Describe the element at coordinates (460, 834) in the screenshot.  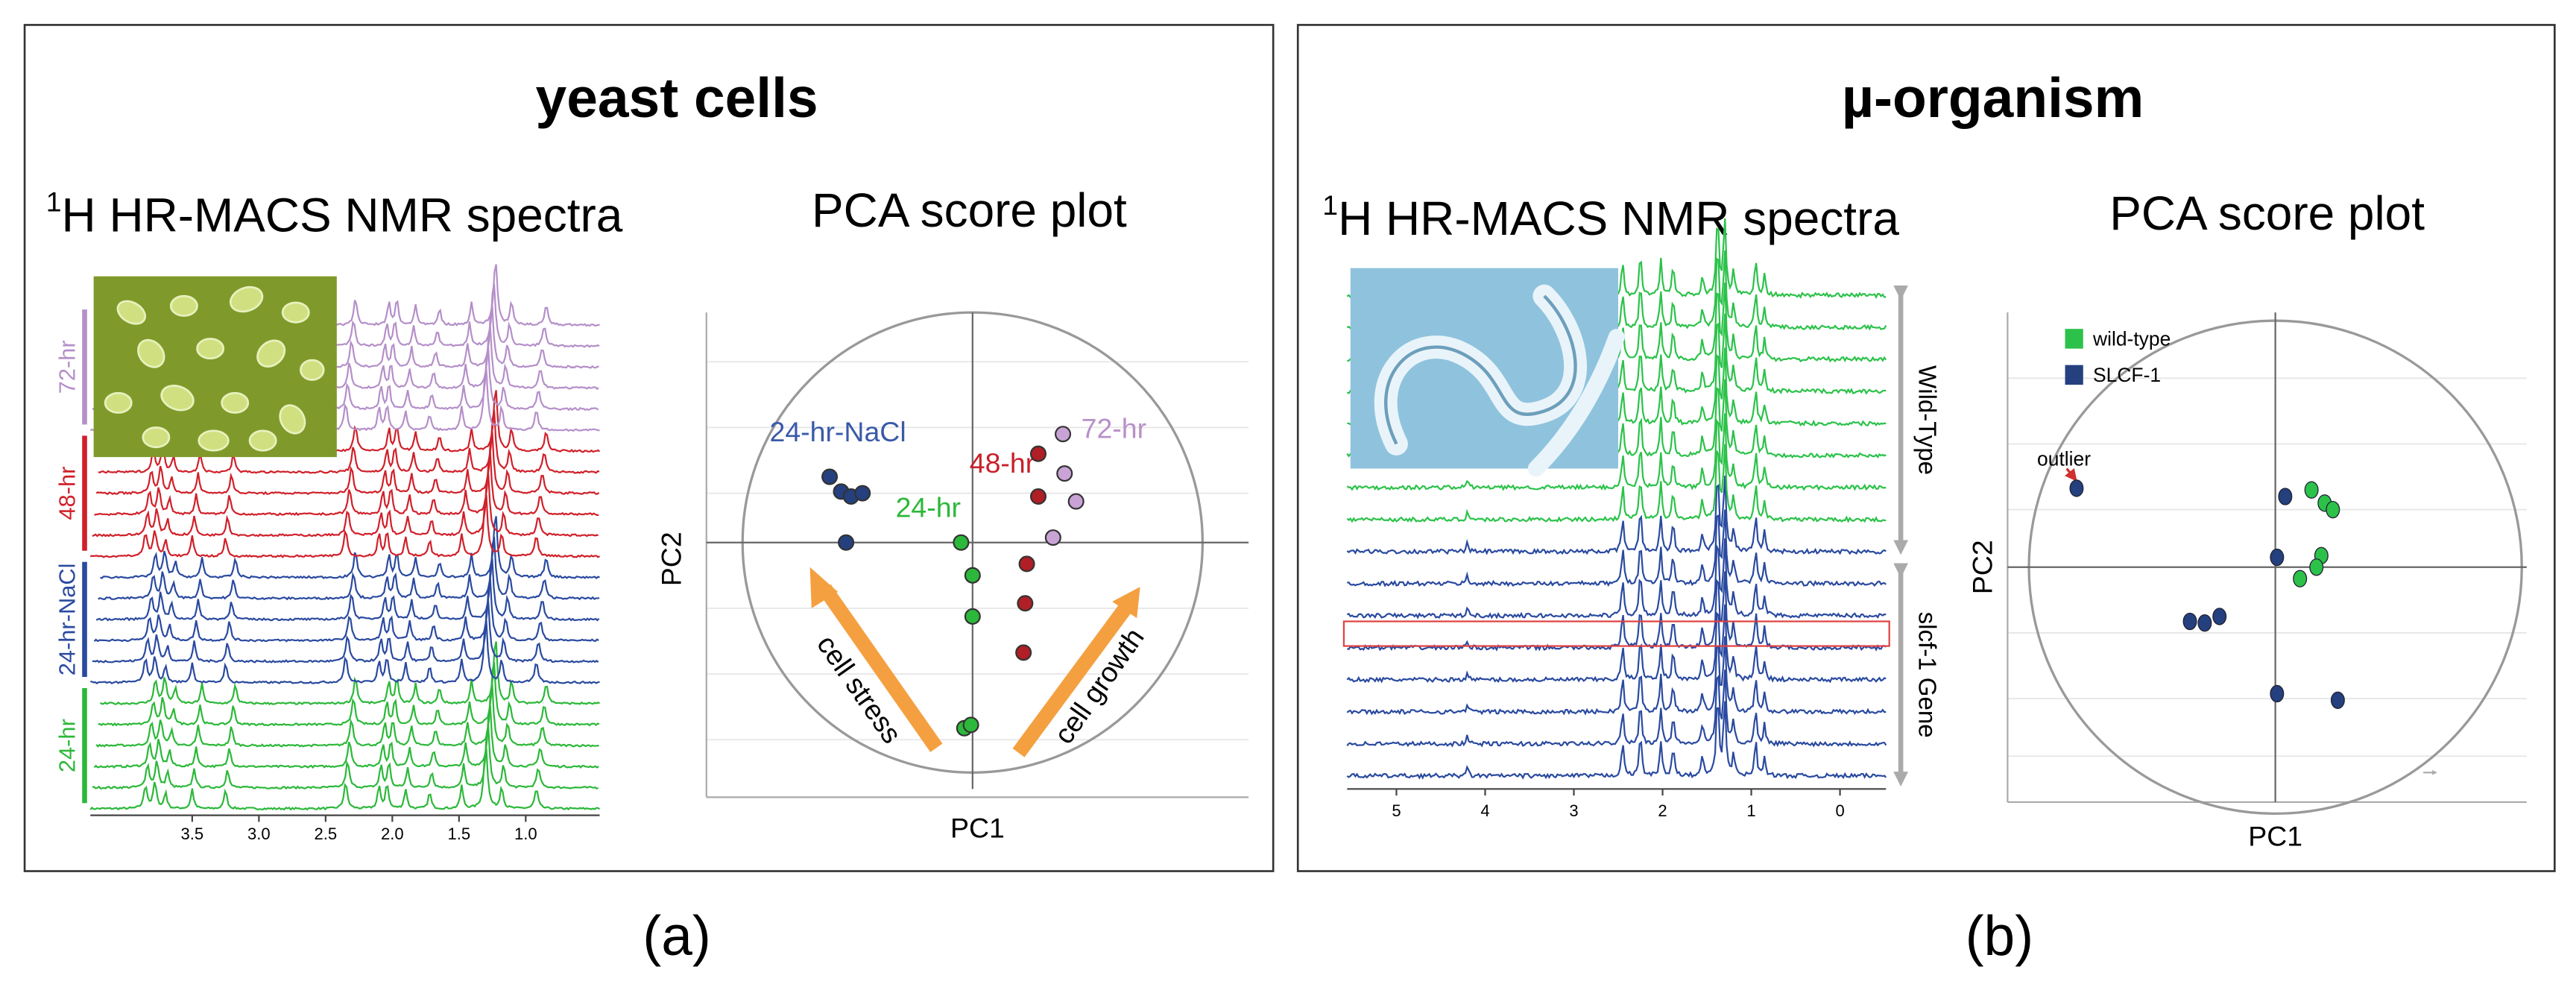
I see `x-tick-label: 1.5` at that location.